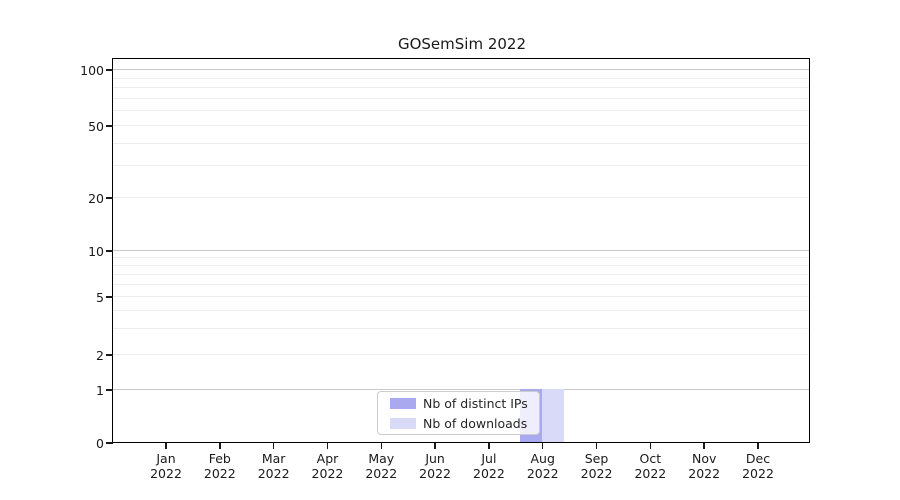 The width and height of the screenshot is (900, 500). I want to click on x-tick-label: Sep 2022, so click(597, 466).